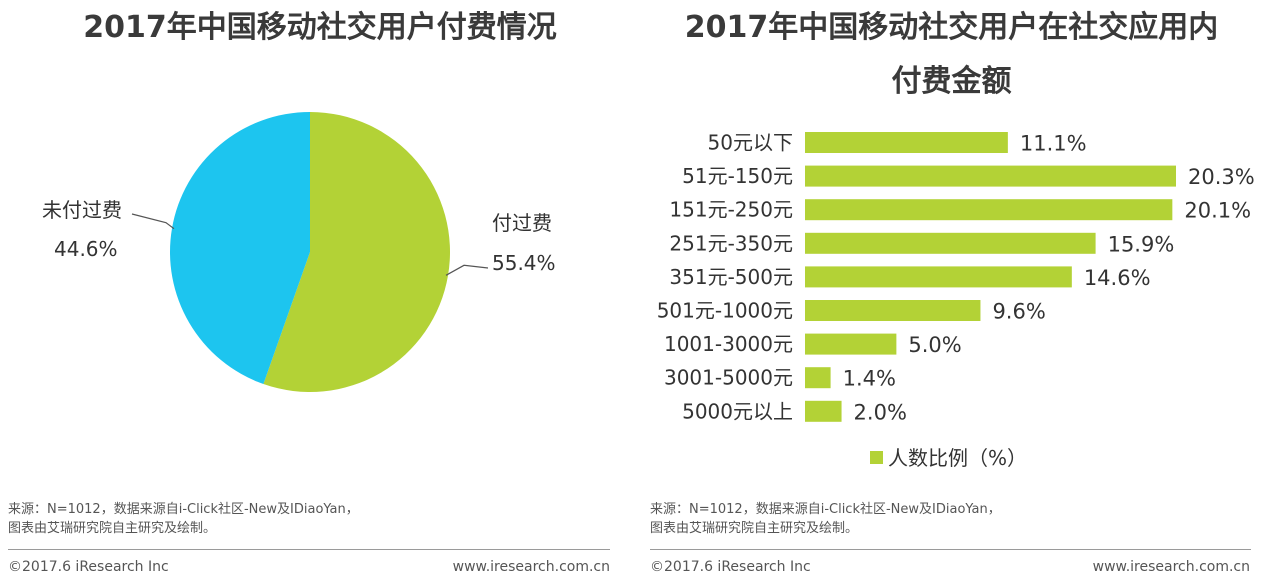 The width and height of the screenshot is (1263, 579). What do you see at coordinates (957, 458) in the screenshot?
I see `legend-label: 人数比例（%）` at bounding box center [957, 458].